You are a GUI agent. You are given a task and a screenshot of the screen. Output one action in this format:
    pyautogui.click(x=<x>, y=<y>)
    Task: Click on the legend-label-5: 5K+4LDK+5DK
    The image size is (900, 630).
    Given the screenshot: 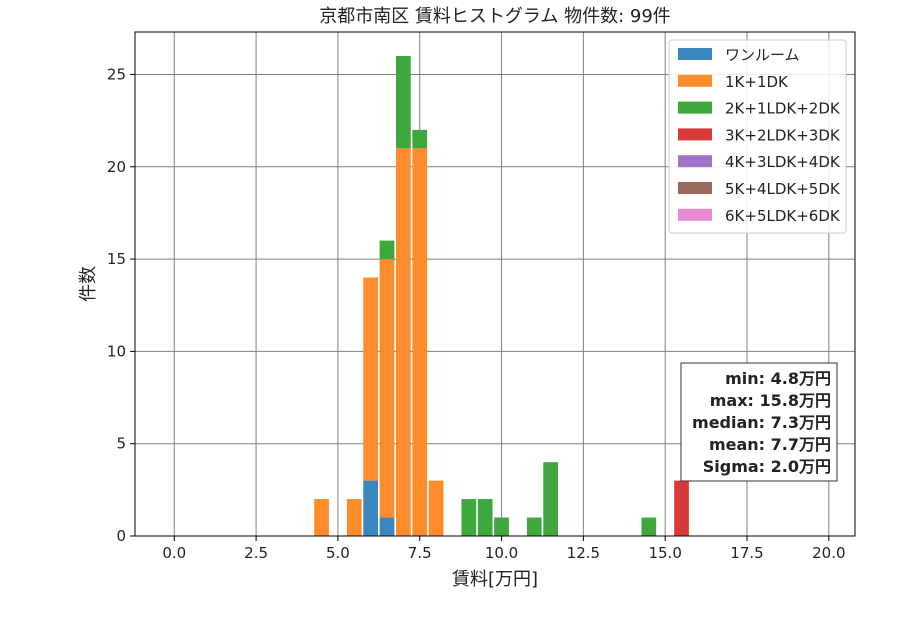 What is the action you would take?
    pyautogui.click(x=783, y=189)
    